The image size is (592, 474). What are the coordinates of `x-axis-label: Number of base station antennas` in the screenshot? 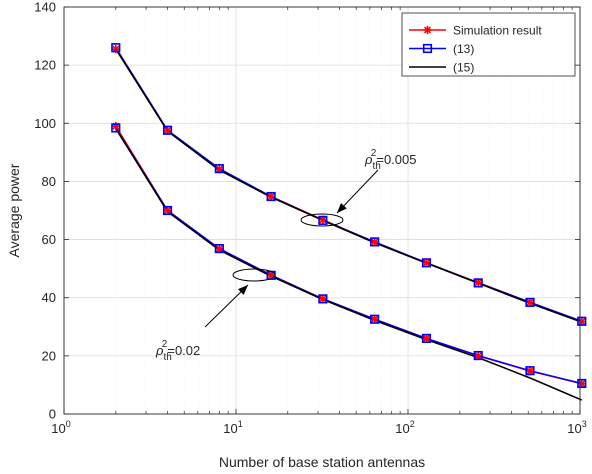 It's located at (322, 462).